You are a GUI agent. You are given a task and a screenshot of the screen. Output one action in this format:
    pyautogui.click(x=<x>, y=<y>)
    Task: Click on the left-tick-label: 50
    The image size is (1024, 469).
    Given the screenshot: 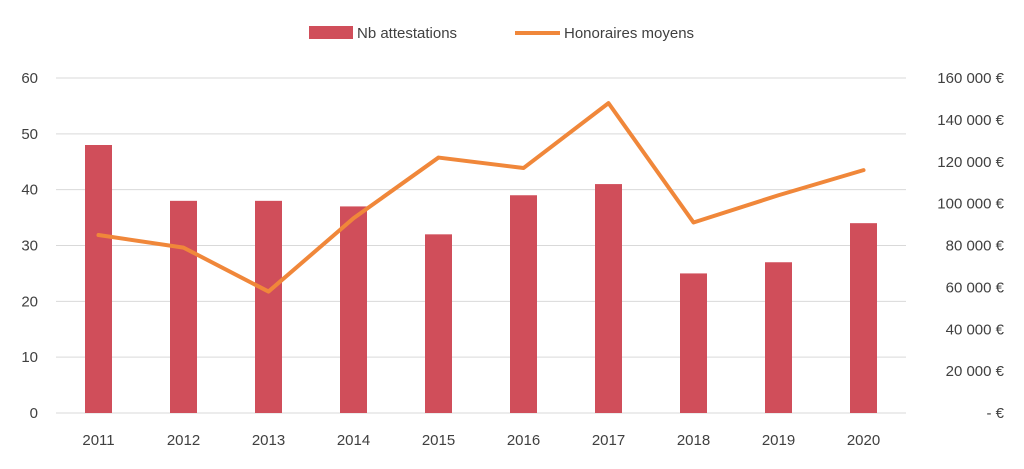 What is the action you would take?
    pyautogui.click(x=29, y=134)
    